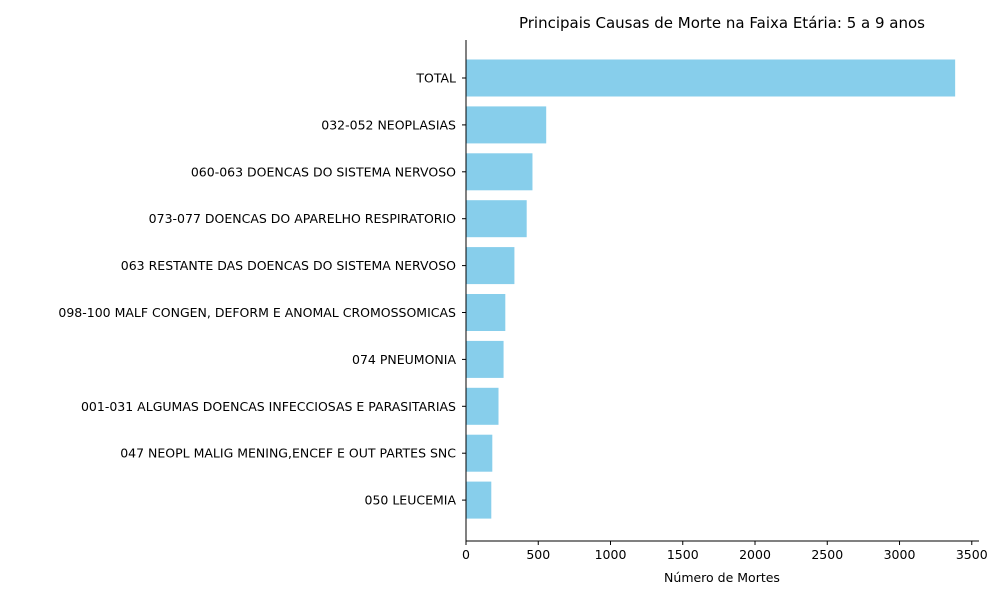 This screenshot has width=1000, height=600. What do you see at coordinates (323, 171) in the screenshot?
I see `y-tick-label: 060-063 DOENCAS DO SISTEMA NERVOSO` at bounding box center [323, 171].